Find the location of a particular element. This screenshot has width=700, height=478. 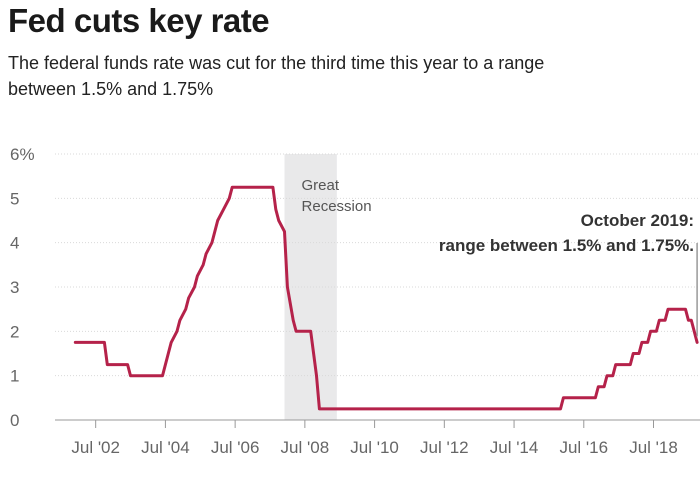

recession-label: Recession is located at coordinates (337, 206).